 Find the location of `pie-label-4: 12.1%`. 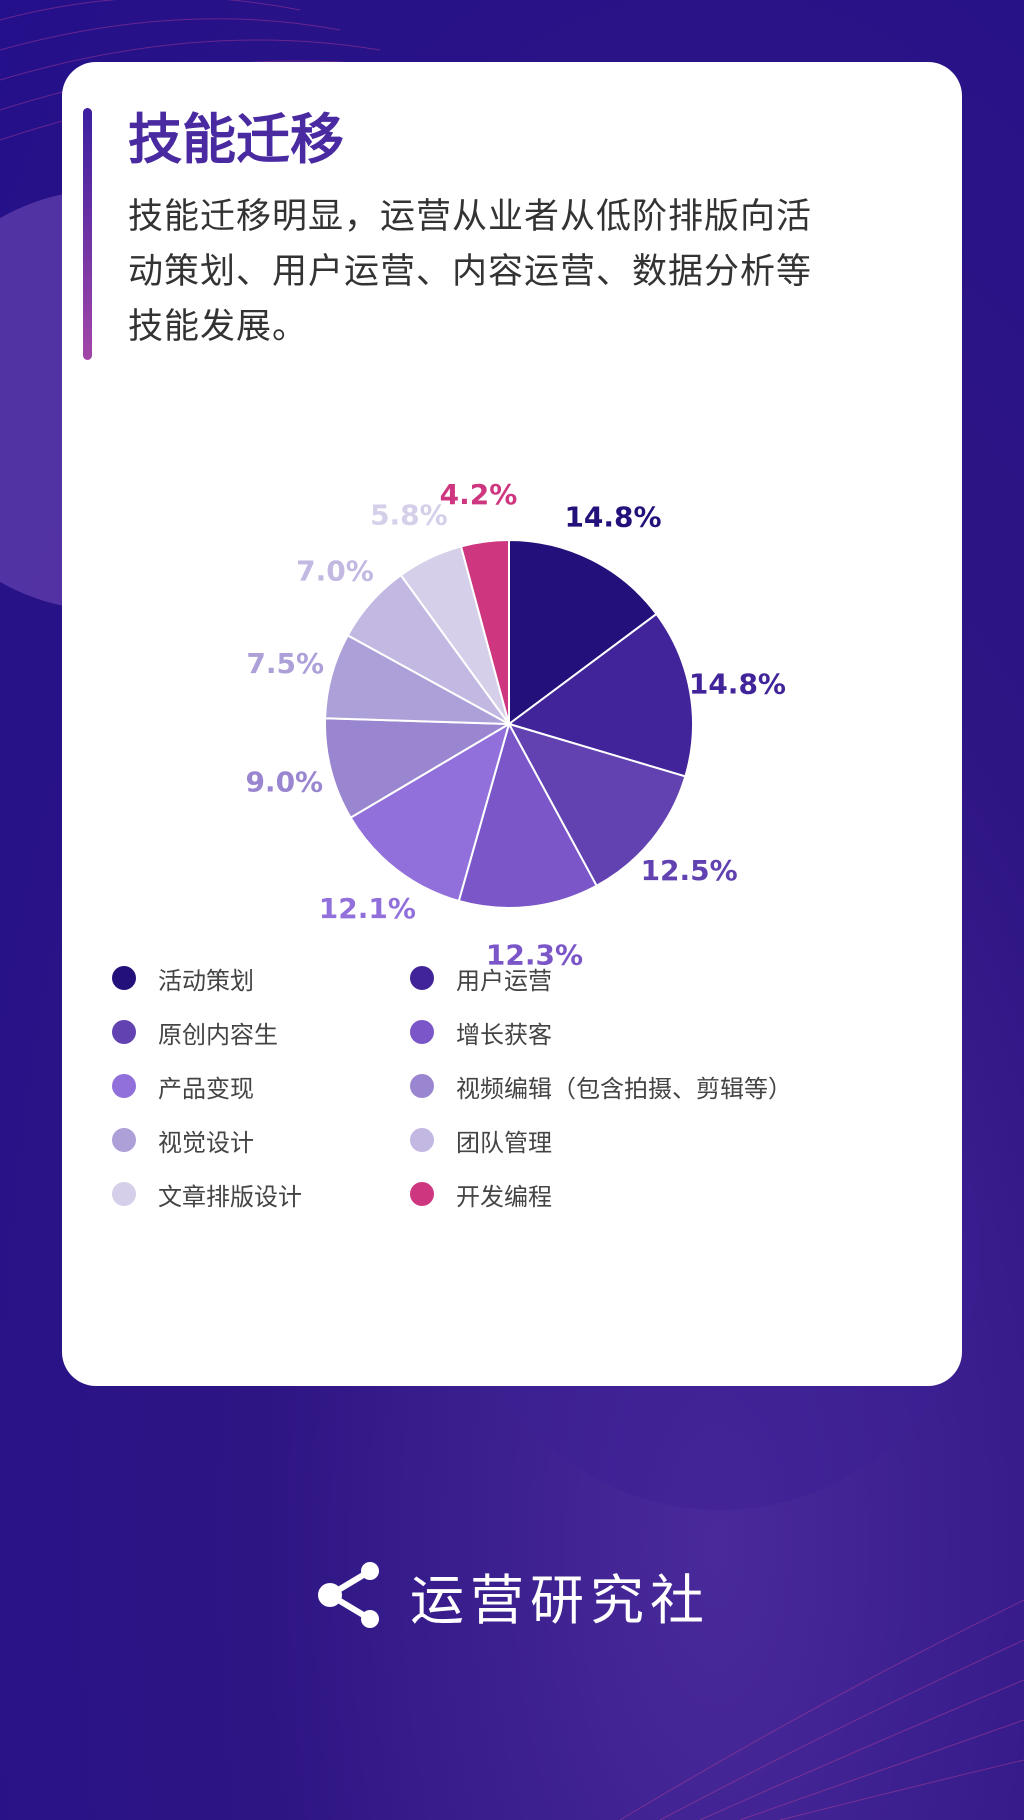

pie-label-4: 12.1% is located at coordinates (367, 908).